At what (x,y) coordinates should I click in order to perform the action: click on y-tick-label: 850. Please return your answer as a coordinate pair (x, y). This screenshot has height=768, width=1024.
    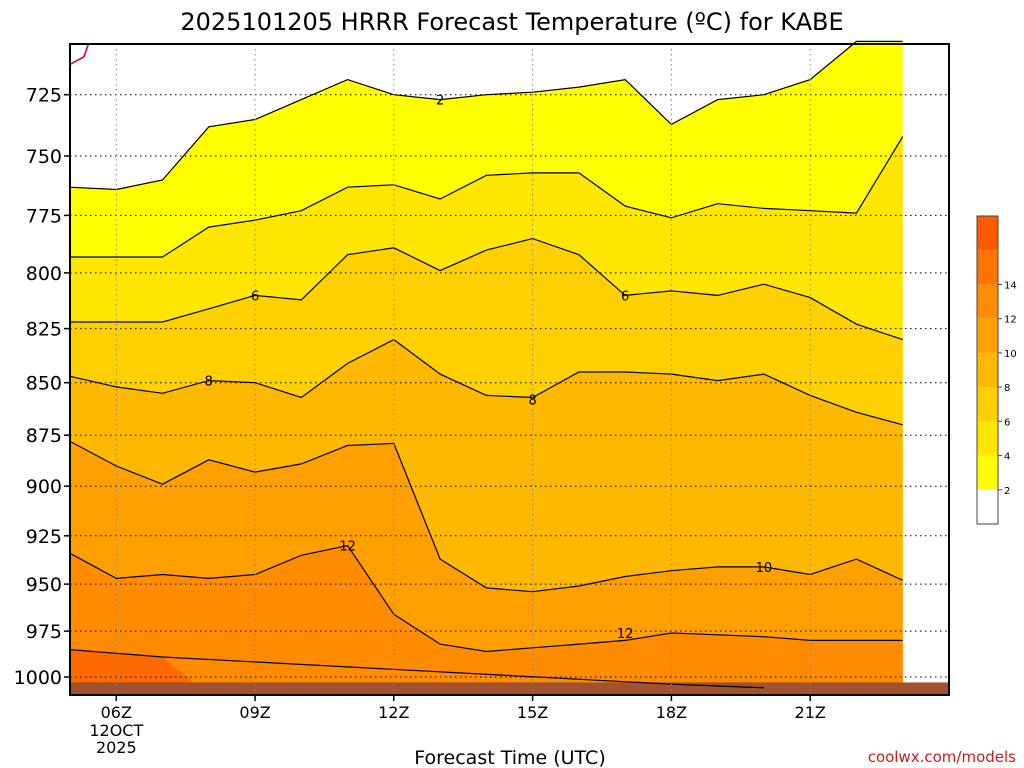
    Looking at the image, I should click on (44, 384).